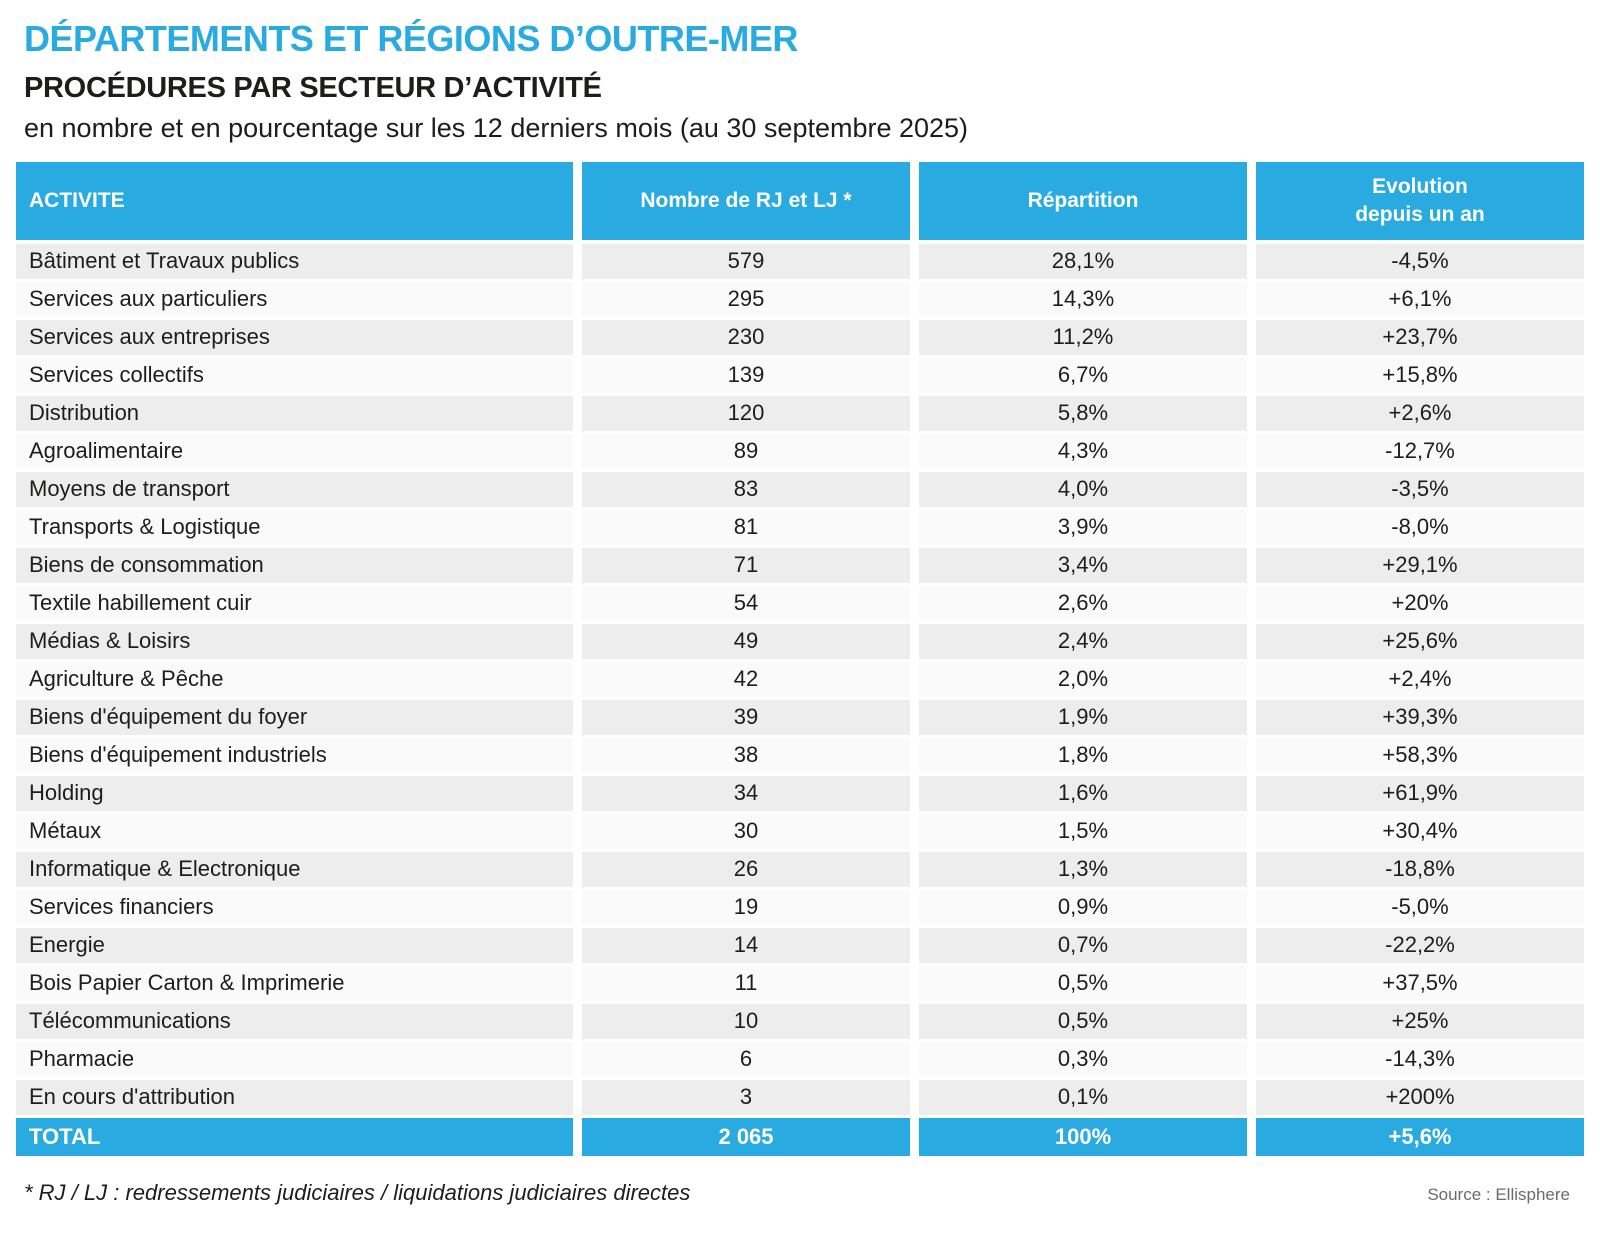  I want to click on header-cell-count: Nombre de RJ et LJ *, so click(746, 200).